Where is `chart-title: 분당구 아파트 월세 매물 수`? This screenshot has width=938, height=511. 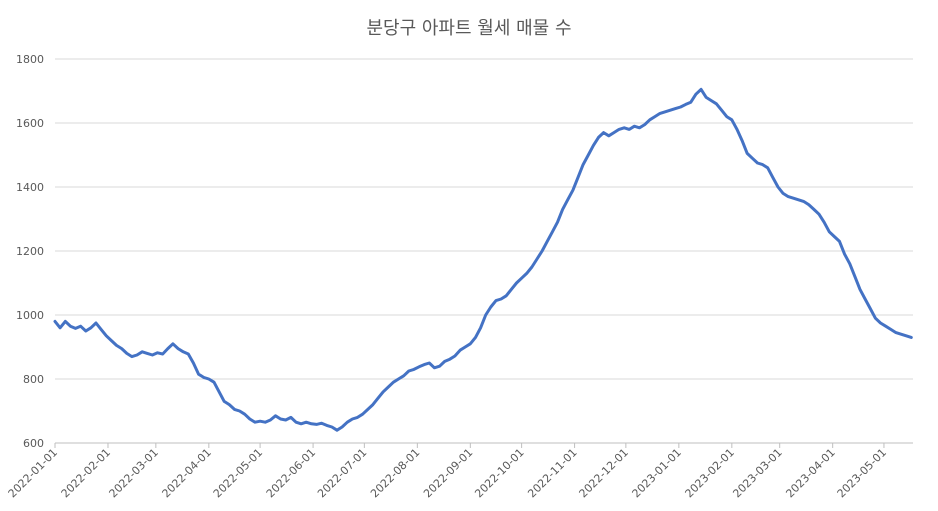 chart-title: 분당구 아파트 월세 매물 수 is located at coordinates (469, 28).